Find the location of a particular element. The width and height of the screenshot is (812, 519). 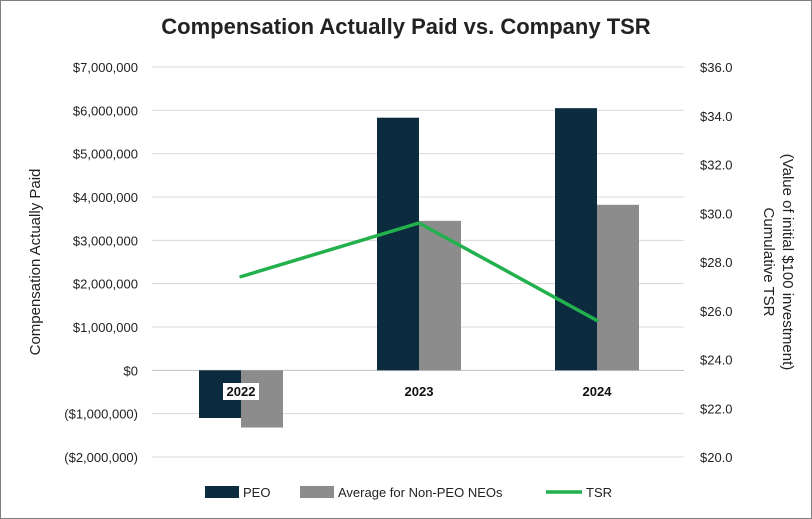

y2-tick-label: $28.0 is located at coordinates (716, 262).